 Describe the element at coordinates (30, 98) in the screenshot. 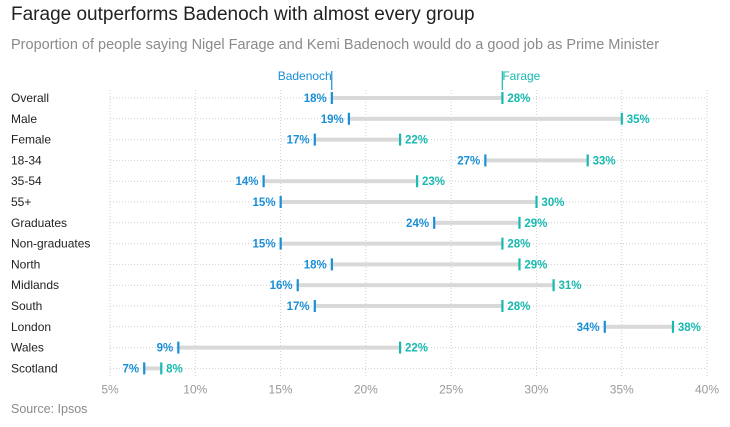

I see `category-label: Overall` at that location.